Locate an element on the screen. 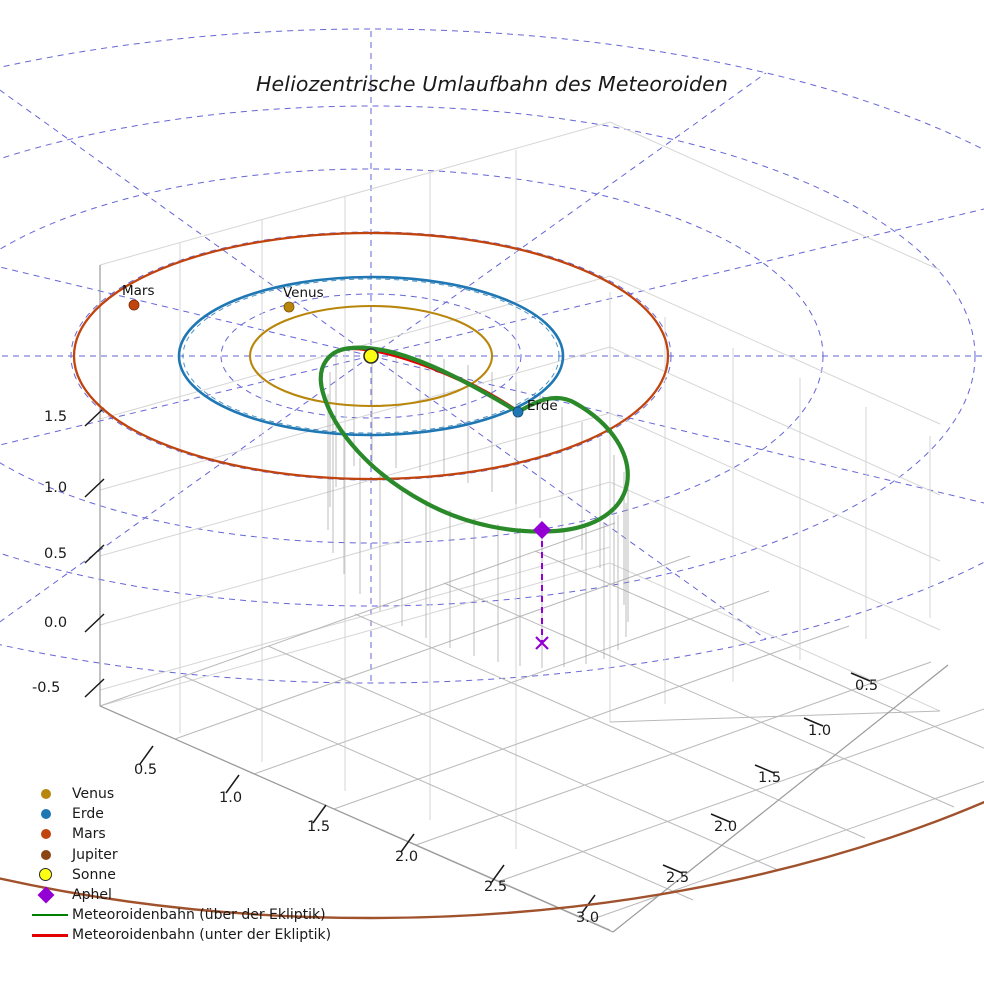 The height and width of the screenshot is (984, 984). x-tick-3: 2.0 is located at coordinates (407, 857).